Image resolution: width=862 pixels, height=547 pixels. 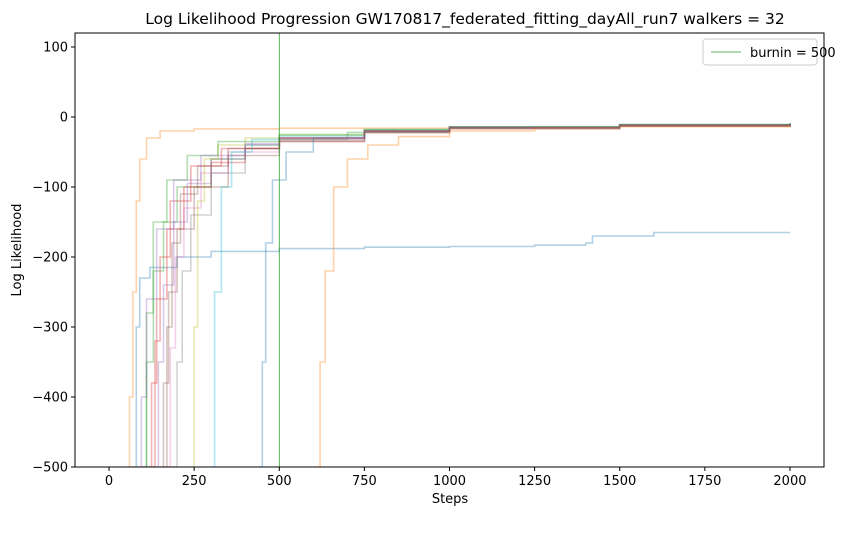 I want to click on x-tick-label: 1000, so click(x=449, y=481).